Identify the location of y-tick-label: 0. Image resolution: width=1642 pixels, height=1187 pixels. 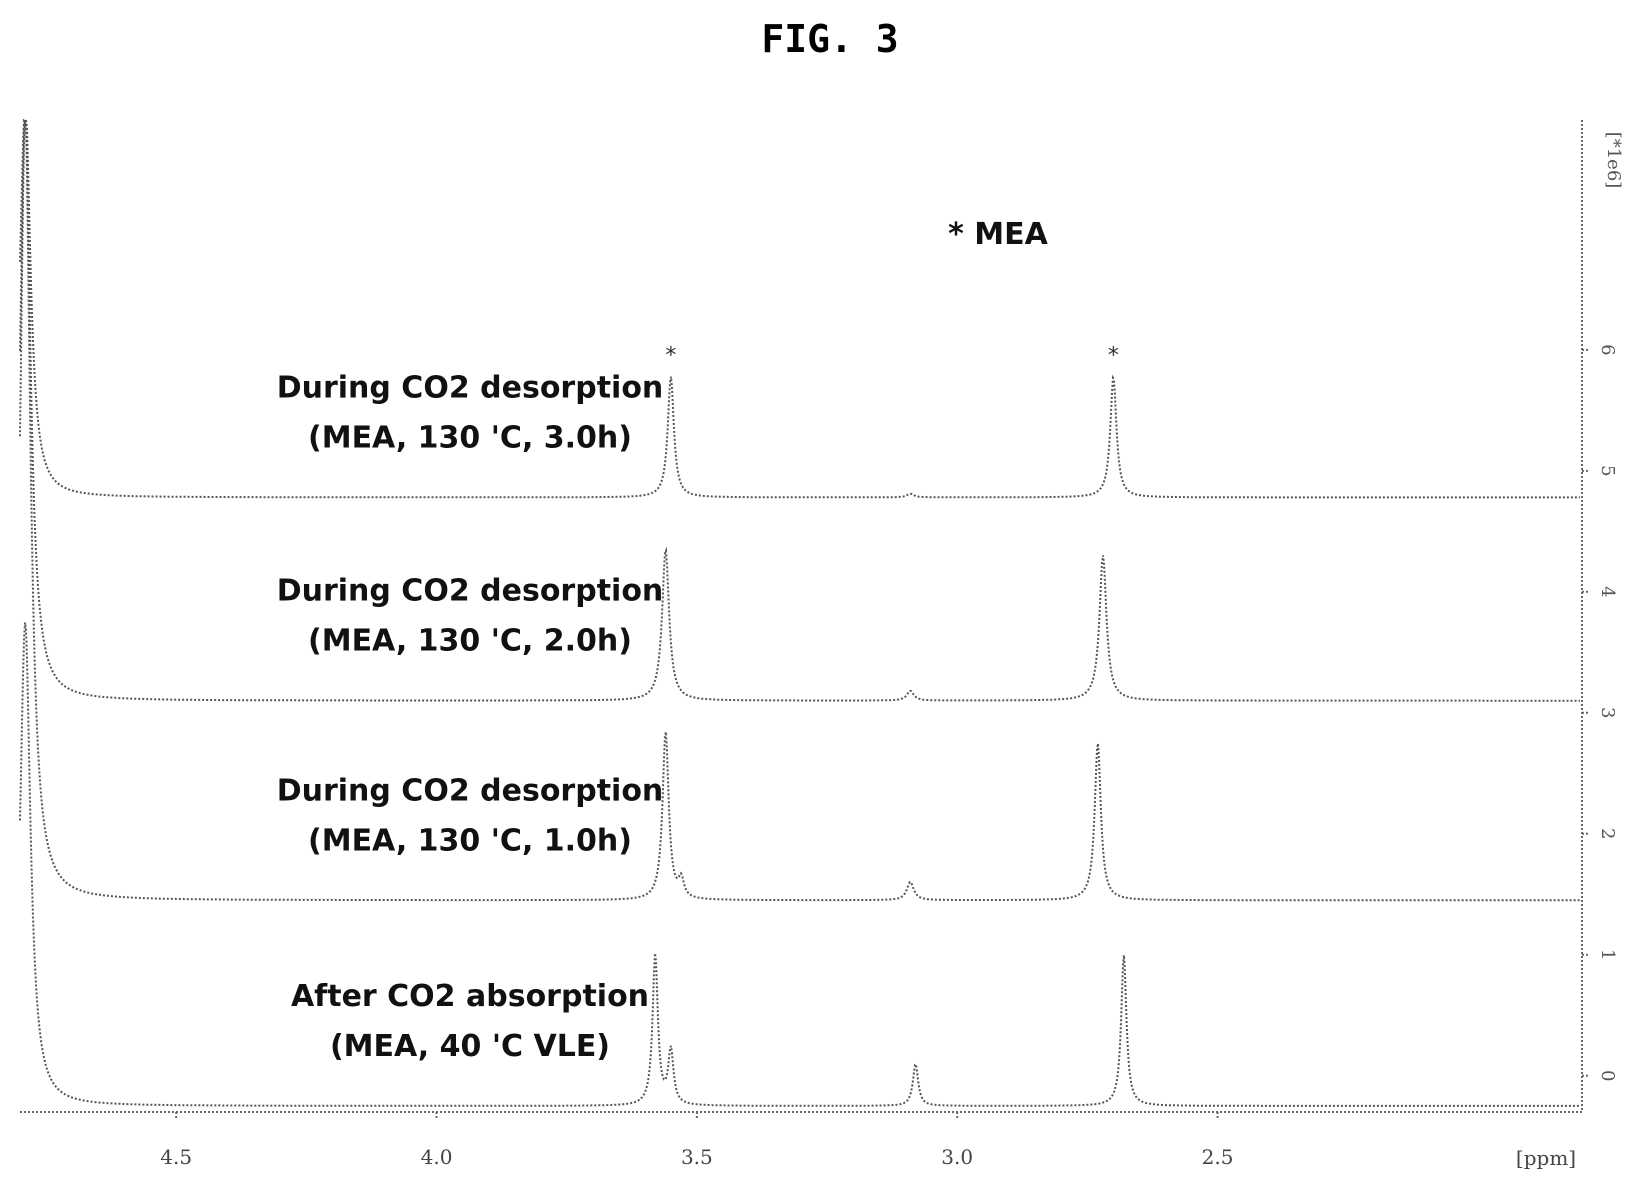
(1607, 1075).